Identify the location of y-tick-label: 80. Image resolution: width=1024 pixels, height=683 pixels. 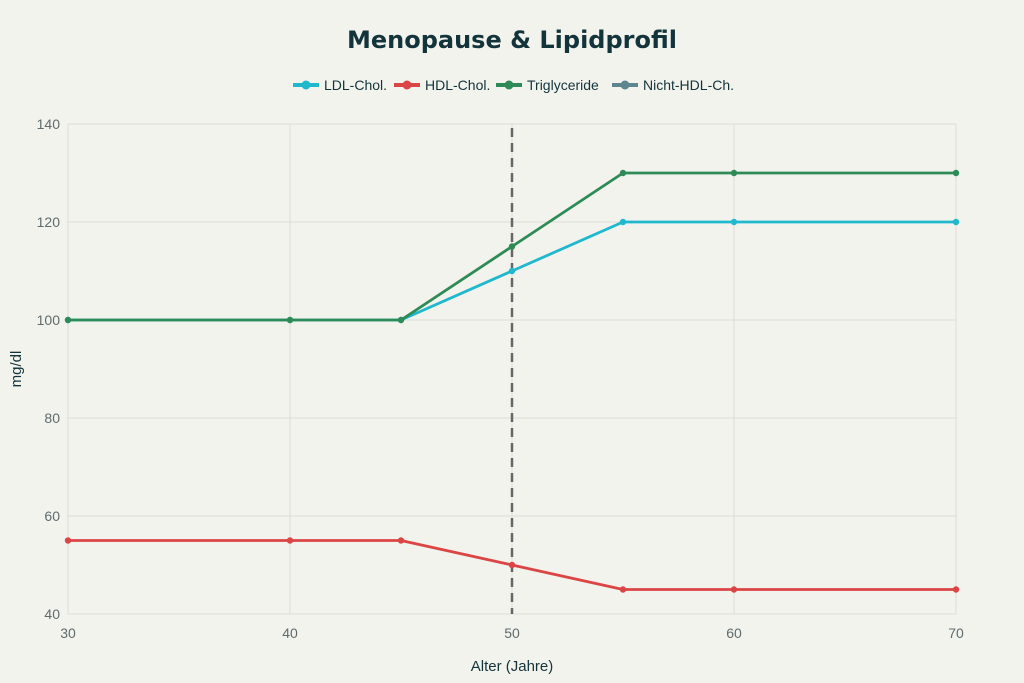
(52, 418).